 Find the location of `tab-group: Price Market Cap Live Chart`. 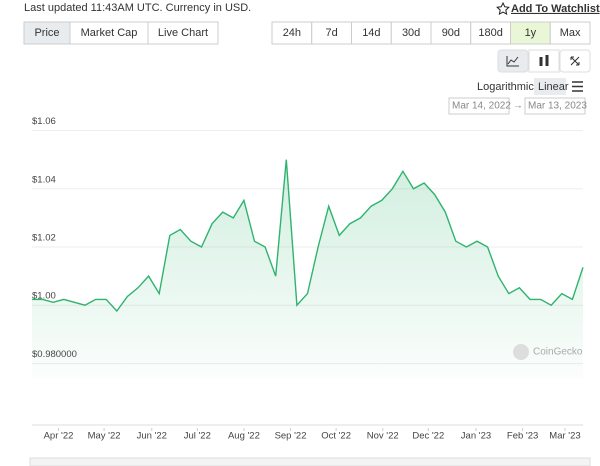

tab-group: Price Market Cap Live Chart is located at coordinates (121, 33).